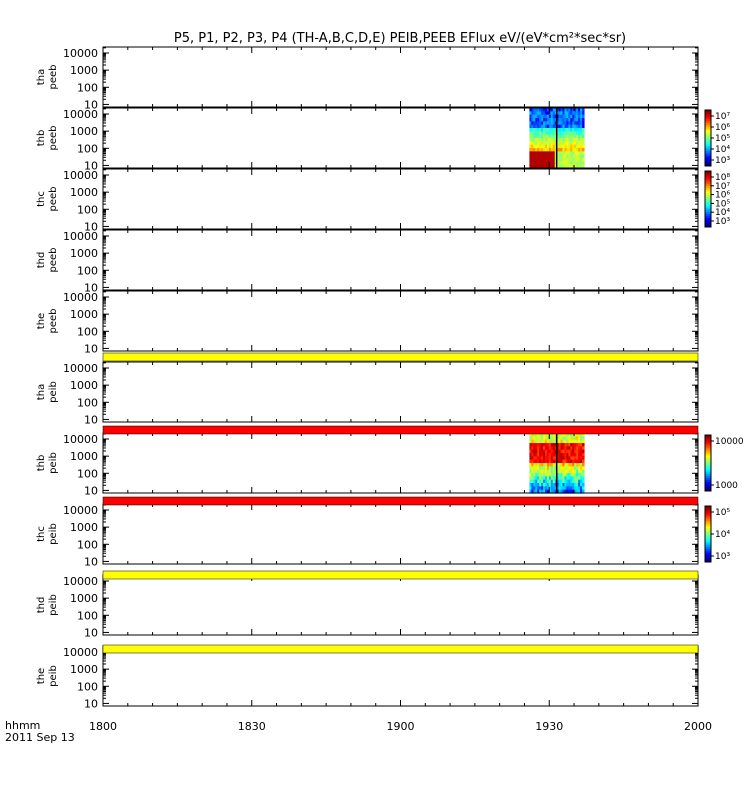 Image resolution: width=750 pixels, height=800 pixels. Describe the element at coordinates (400, 575) in the screenshot. I see `status-bar` at that location.